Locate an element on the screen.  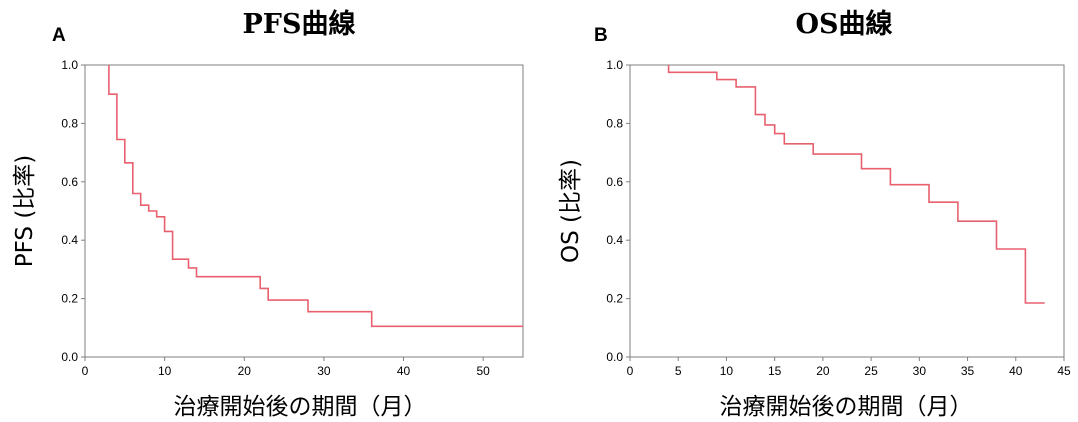
x-tick-label-b: 40 is located at coordinates (1016, 371).